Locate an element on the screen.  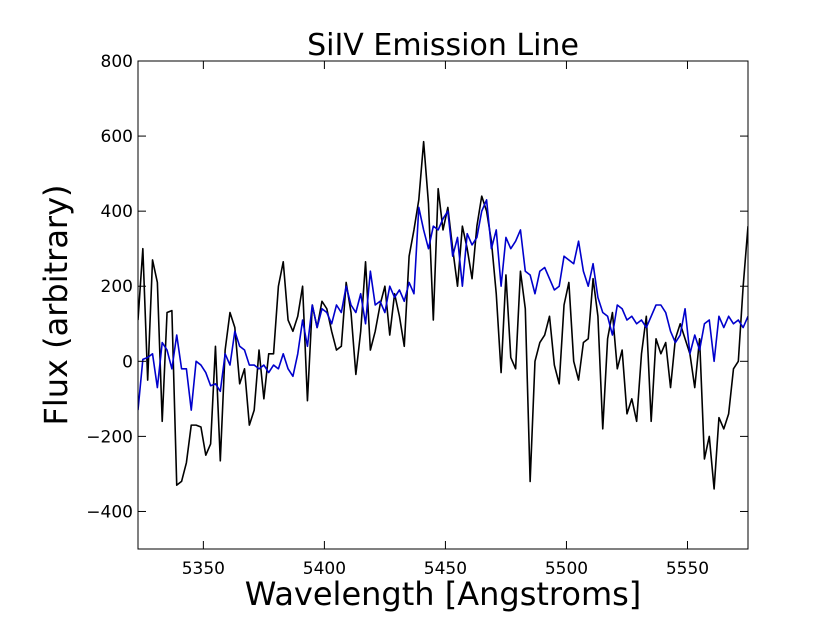
y-tick-label: 800 is located at coordinates (117, 62).